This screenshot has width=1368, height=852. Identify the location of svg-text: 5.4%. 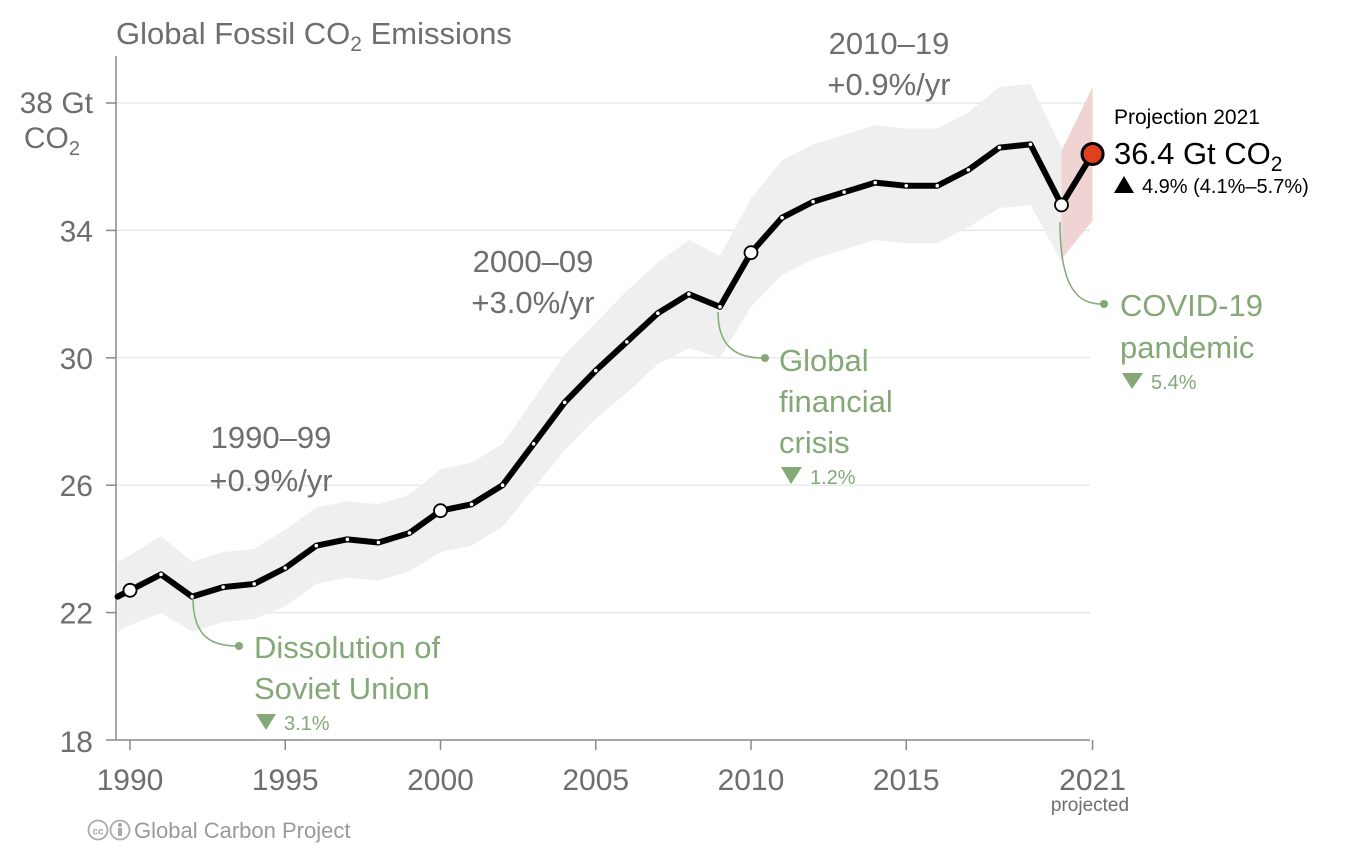
(1174, 383).